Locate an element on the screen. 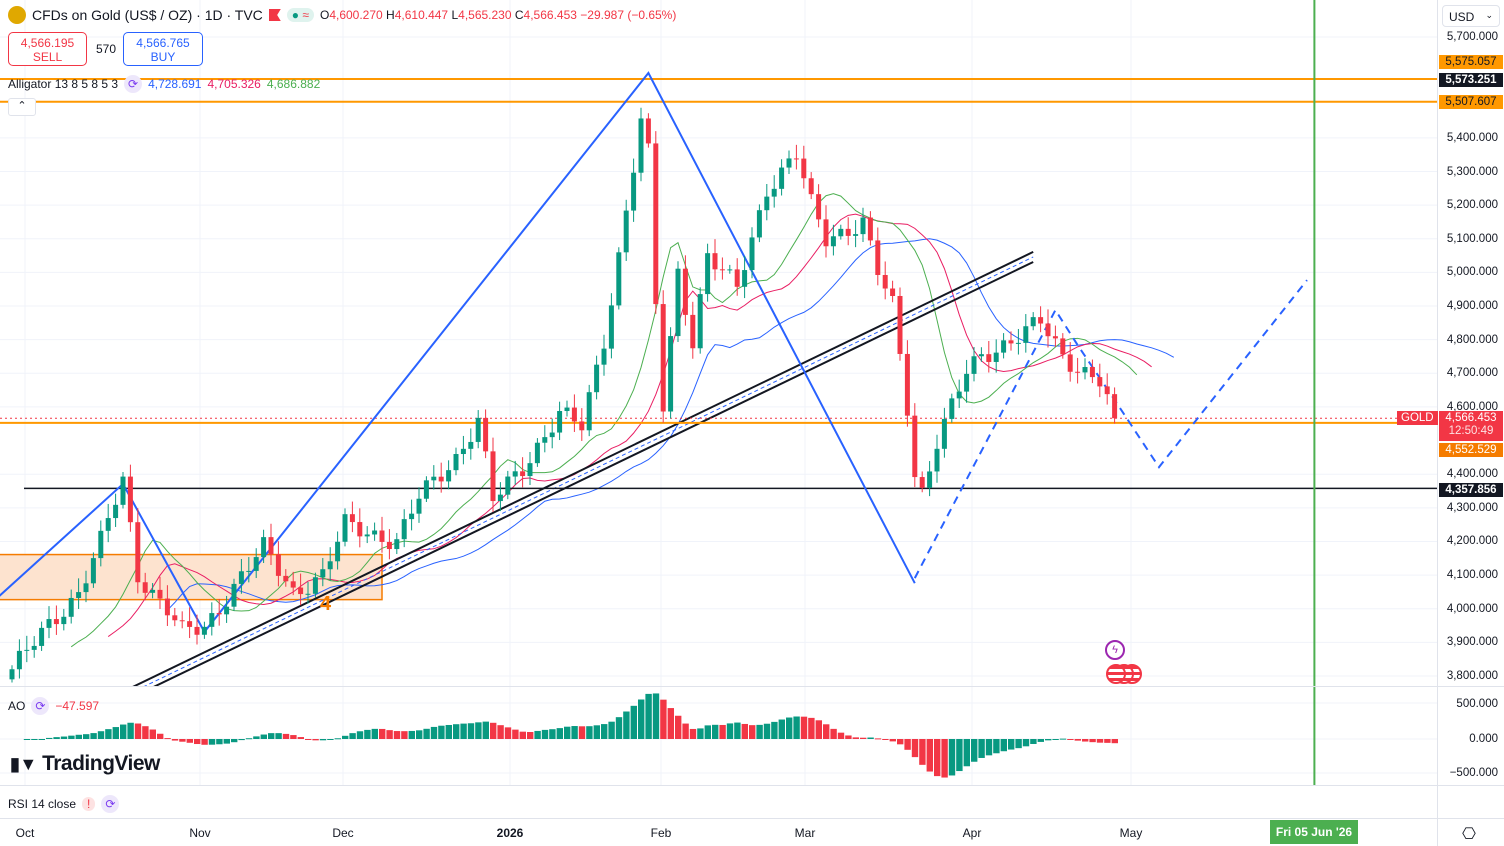 The height and width of the screenshot is (846, 1504). sell-button: 4,566.195 SELL is located at coordinates (47, 49).